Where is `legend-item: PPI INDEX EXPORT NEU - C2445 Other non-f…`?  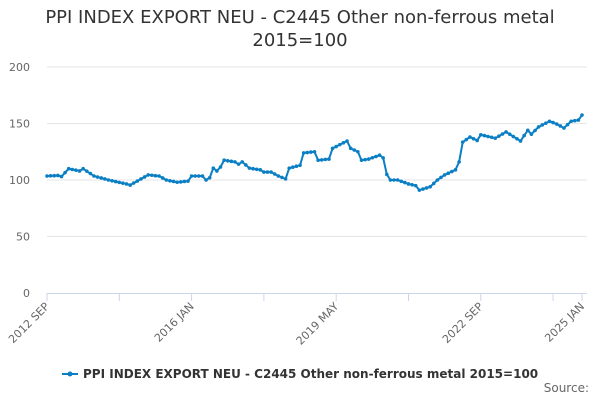 legend-item: PPI INDEX EXPORT NEU - C2445 Other non-f… is located at coordinates (300, 374).